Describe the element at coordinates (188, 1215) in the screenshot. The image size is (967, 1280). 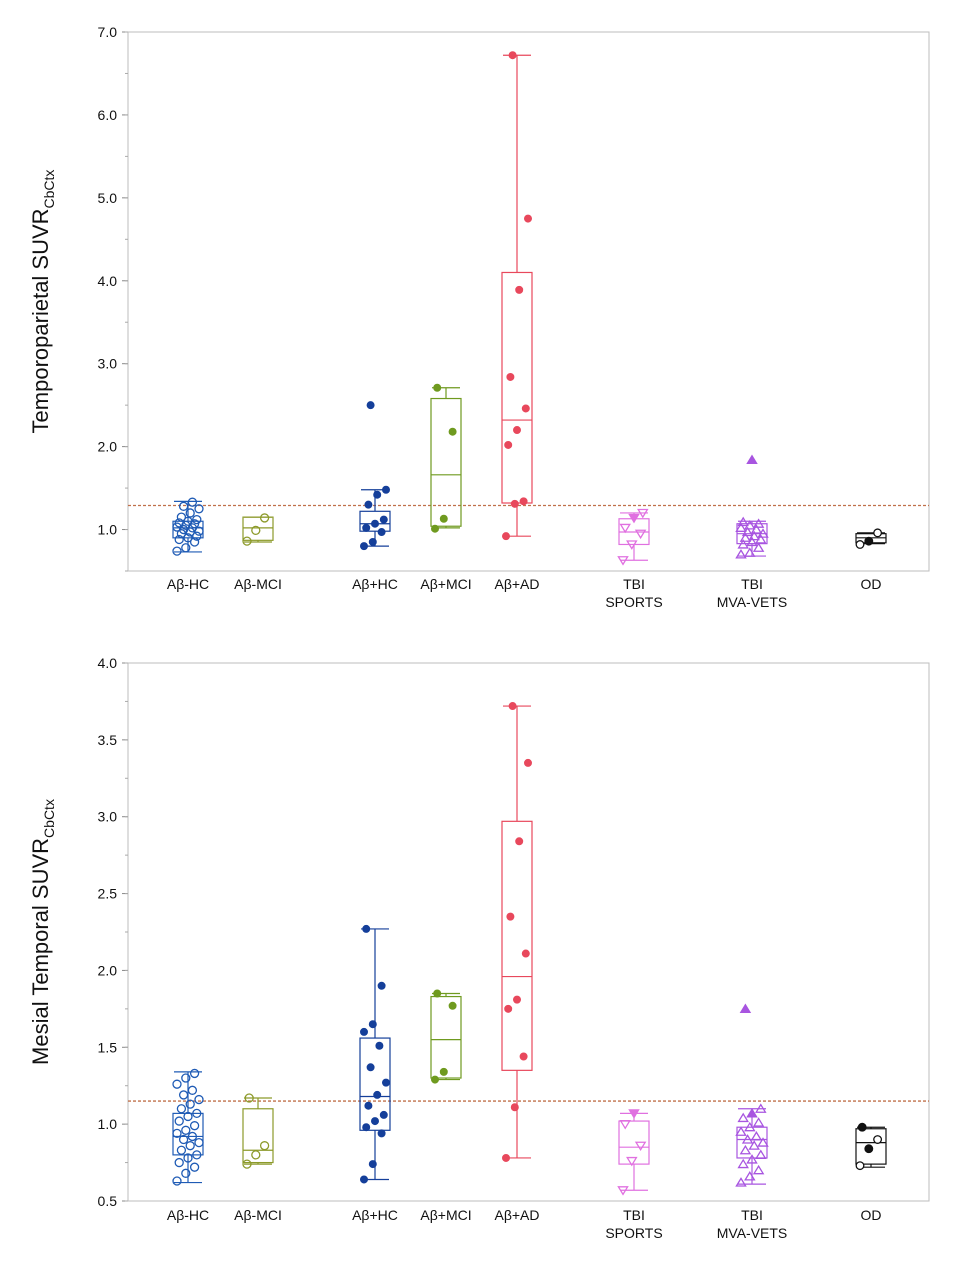
I see `category-label: Aβ-HC` at that location.